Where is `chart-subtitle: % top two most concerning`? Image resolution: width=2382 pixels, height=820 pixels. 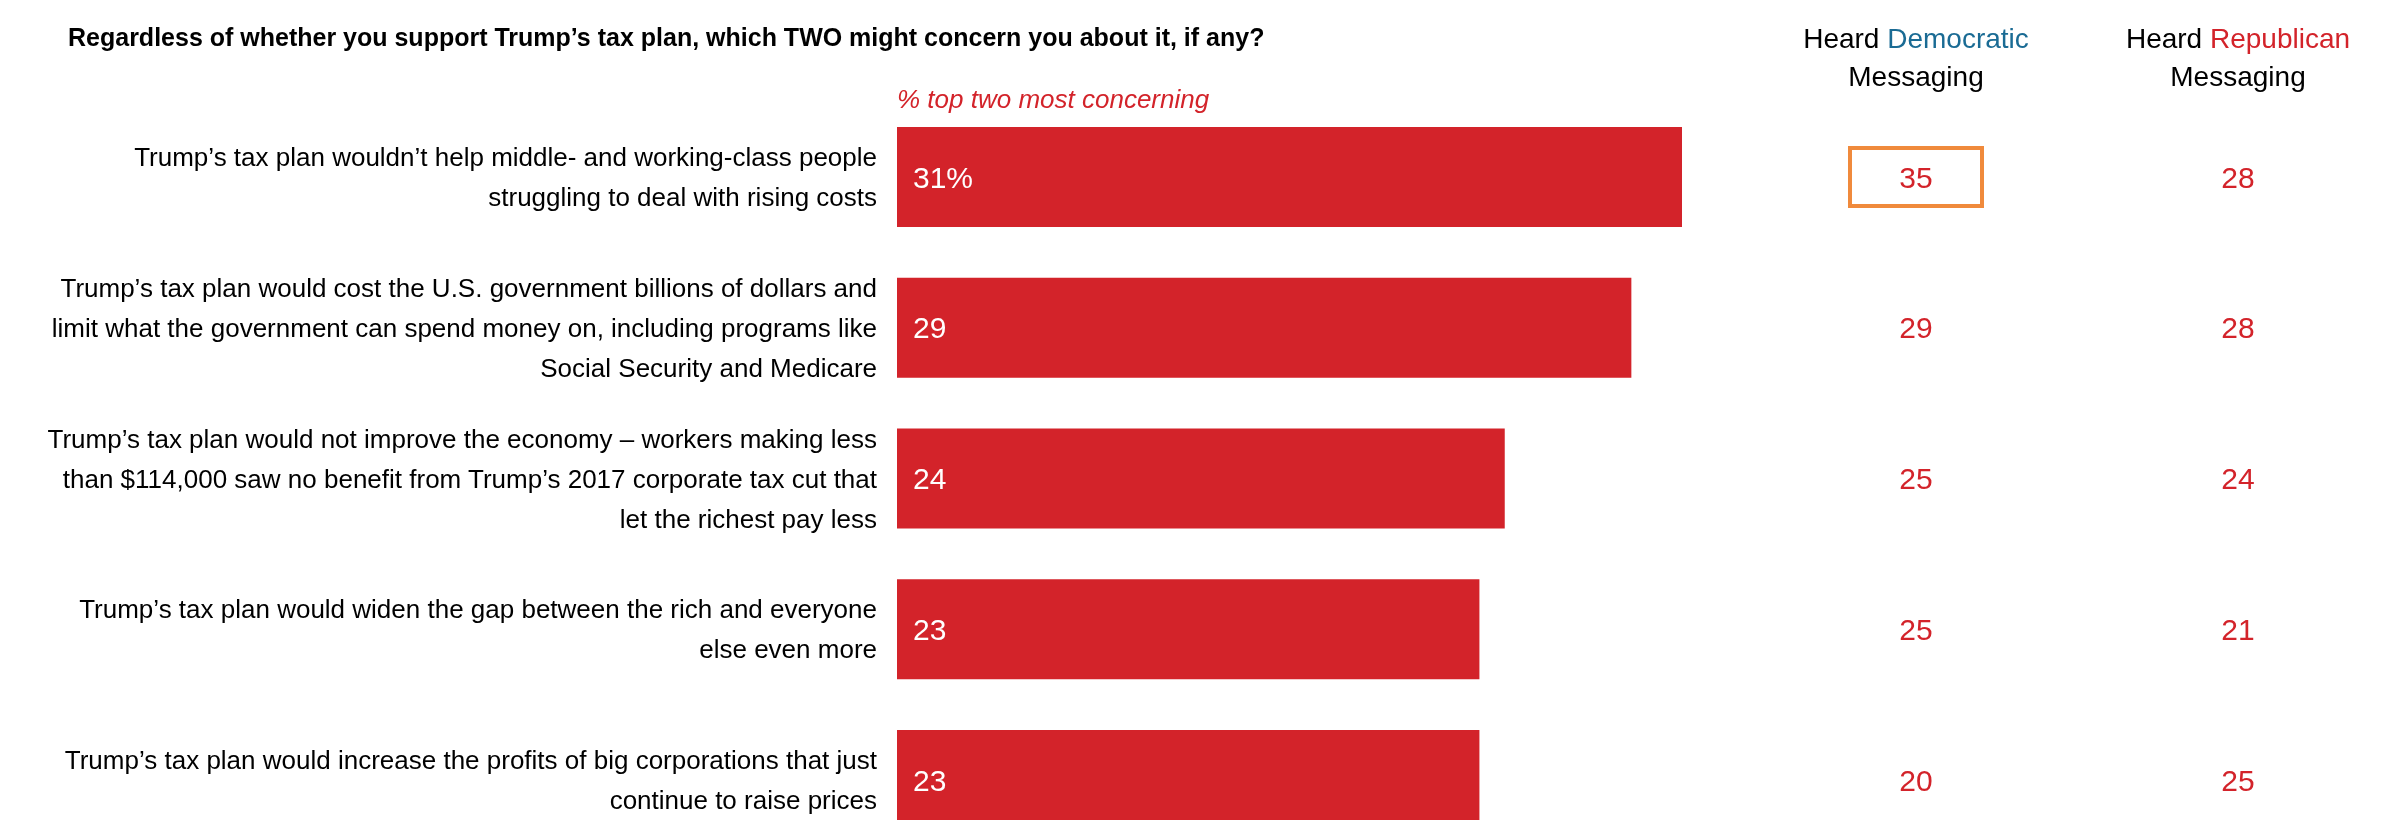 chart-subtitle: % top two most concerning is located at coordinates (1053, 99).